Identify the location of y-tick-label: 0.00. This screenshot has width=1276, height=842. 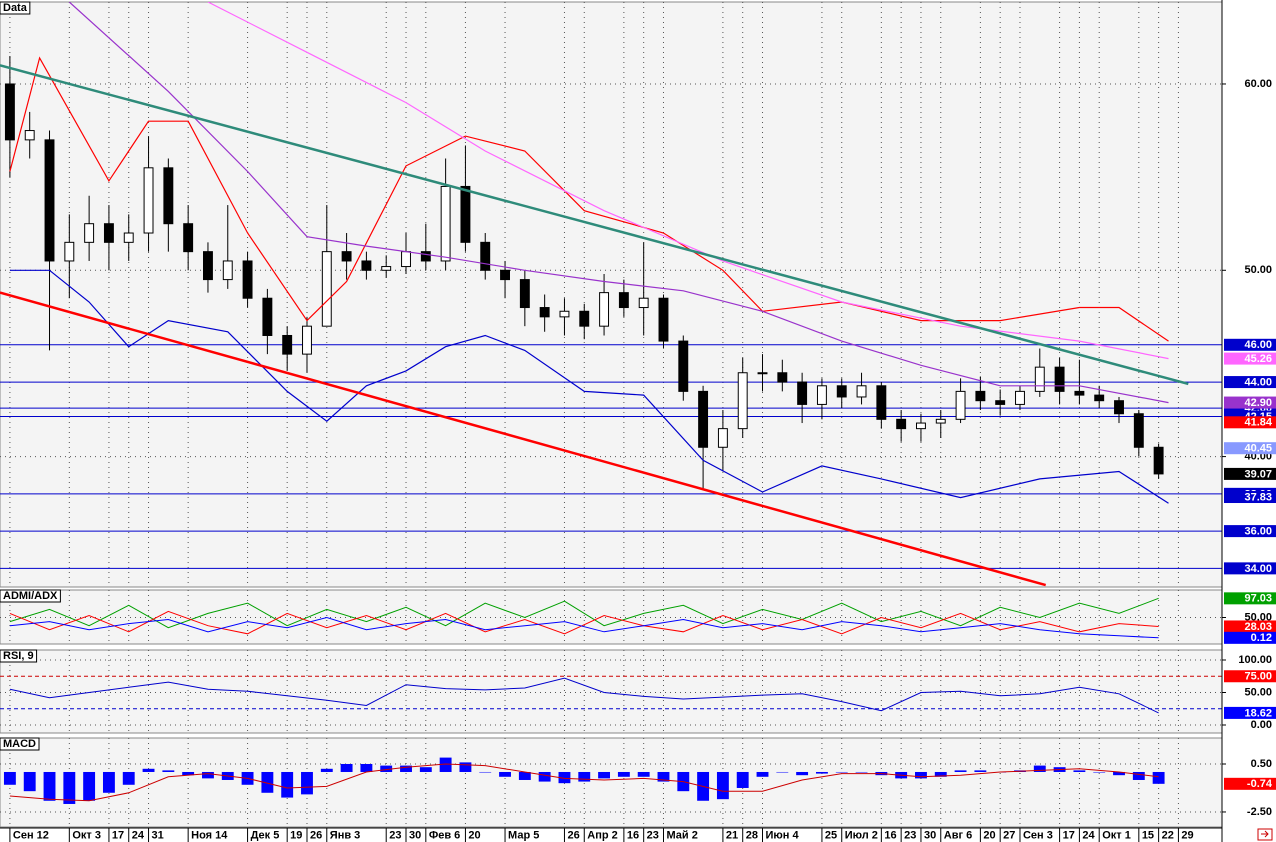
(1261, 725).